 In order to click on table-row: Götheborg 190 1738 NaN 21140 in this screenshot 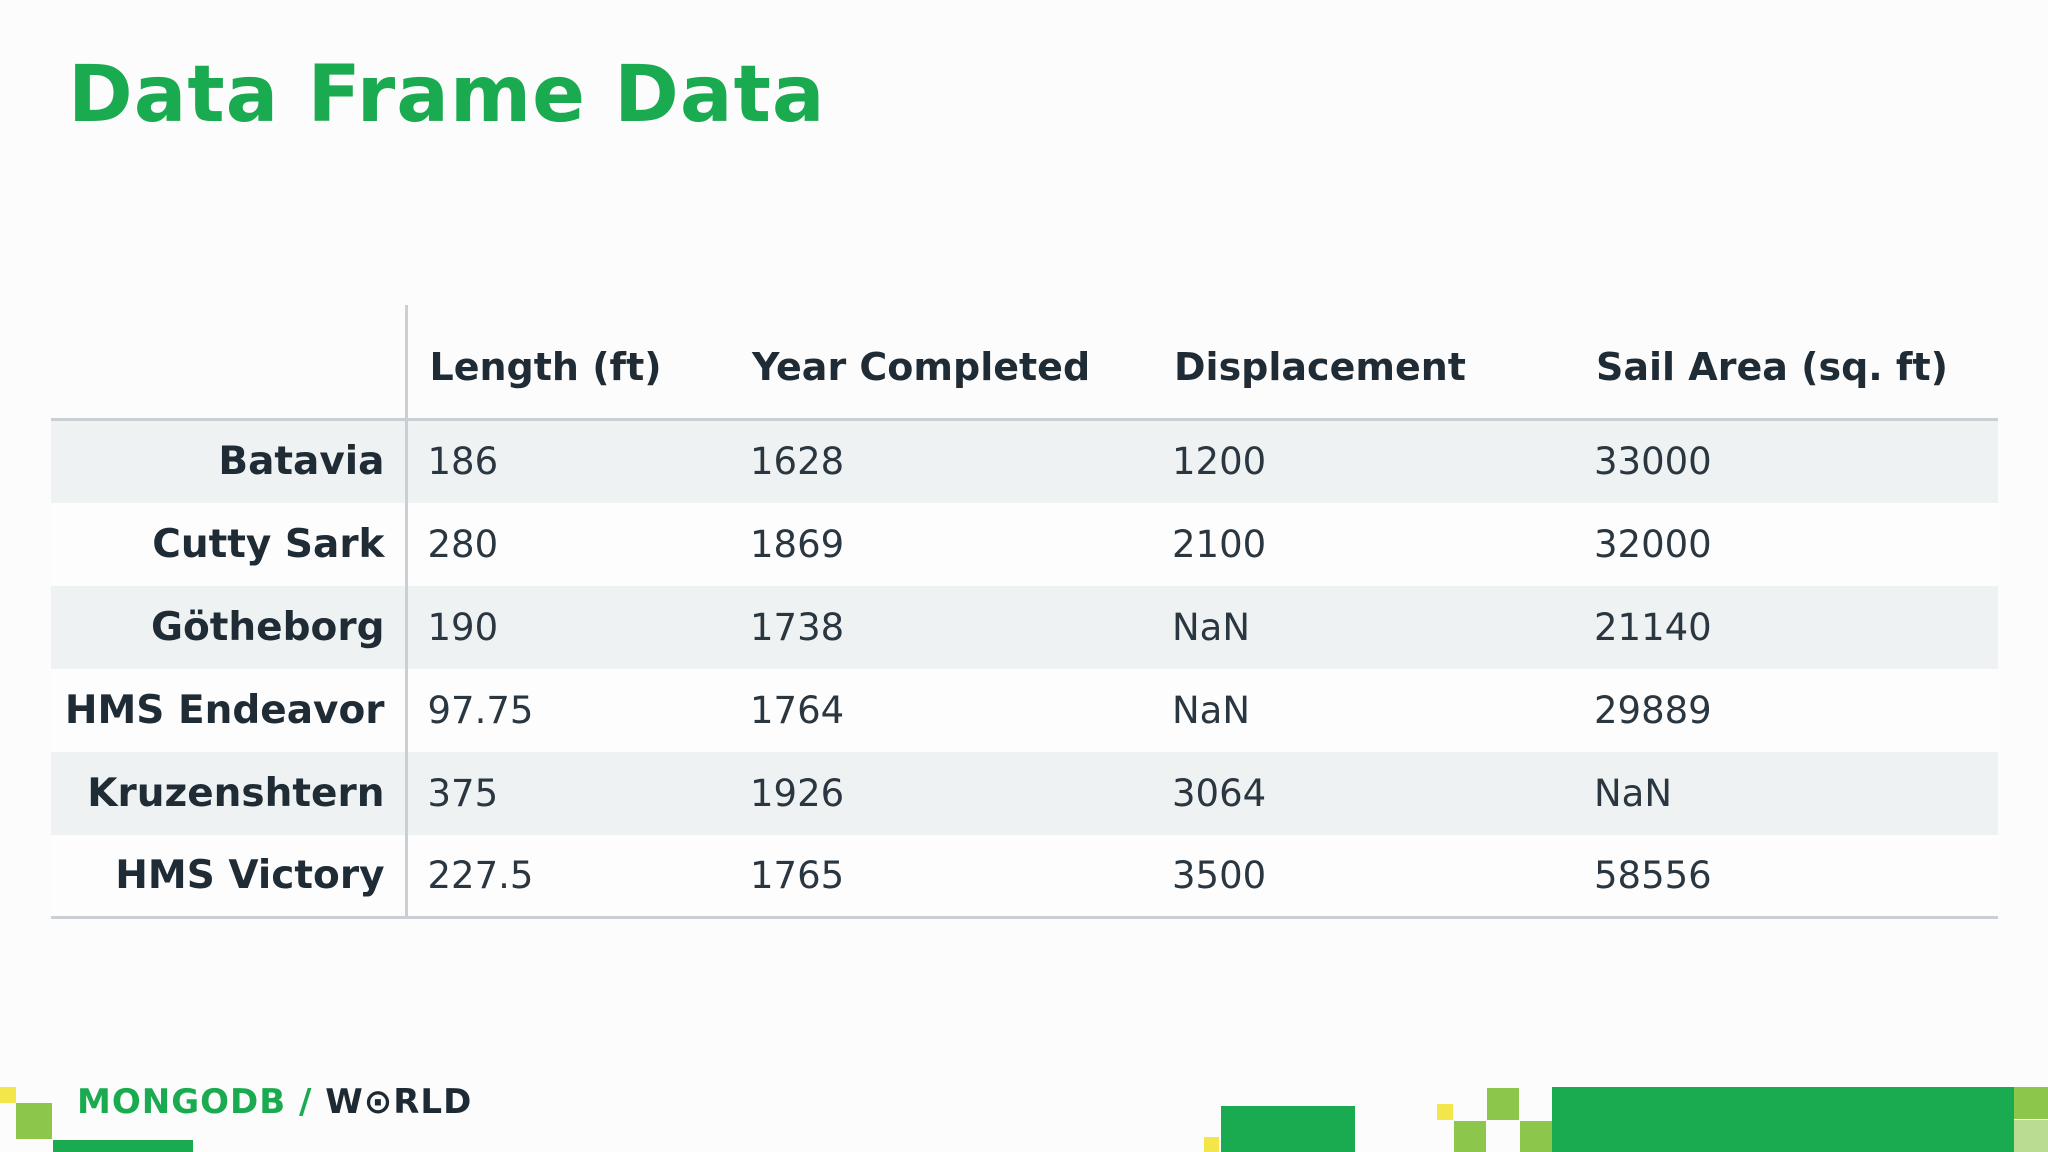, I will do `click(1024, 627)`.